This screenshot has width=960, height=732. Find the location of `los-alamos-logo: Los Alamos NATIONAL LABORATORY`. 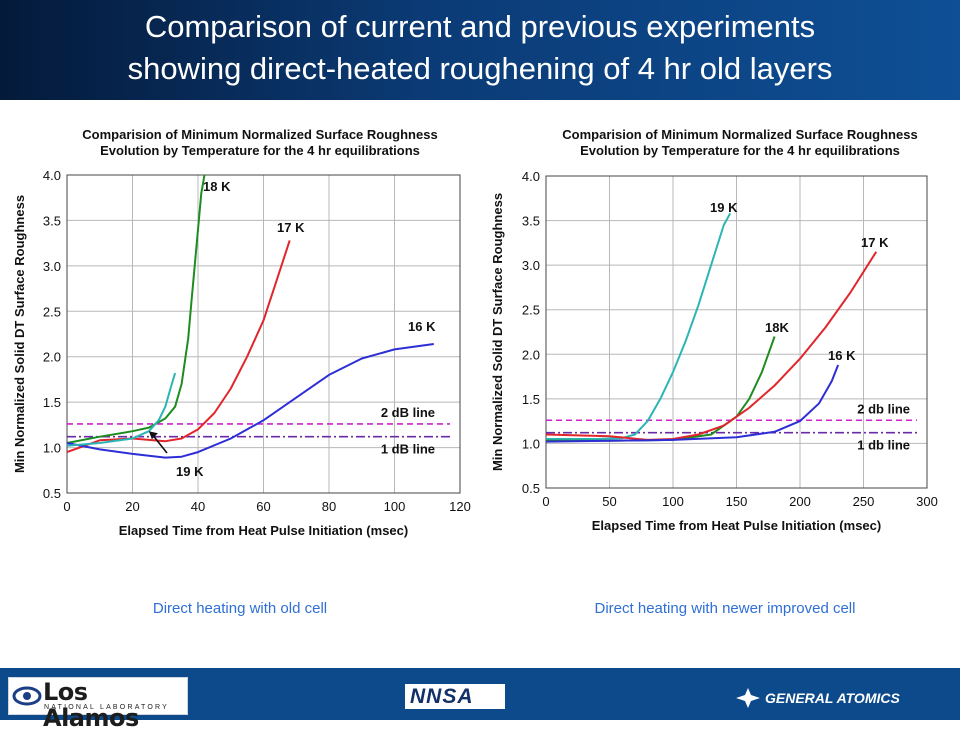

los-alamos-logo: Los Alamos NATIONAL LABORATORY is located at coordinates (98, 704).